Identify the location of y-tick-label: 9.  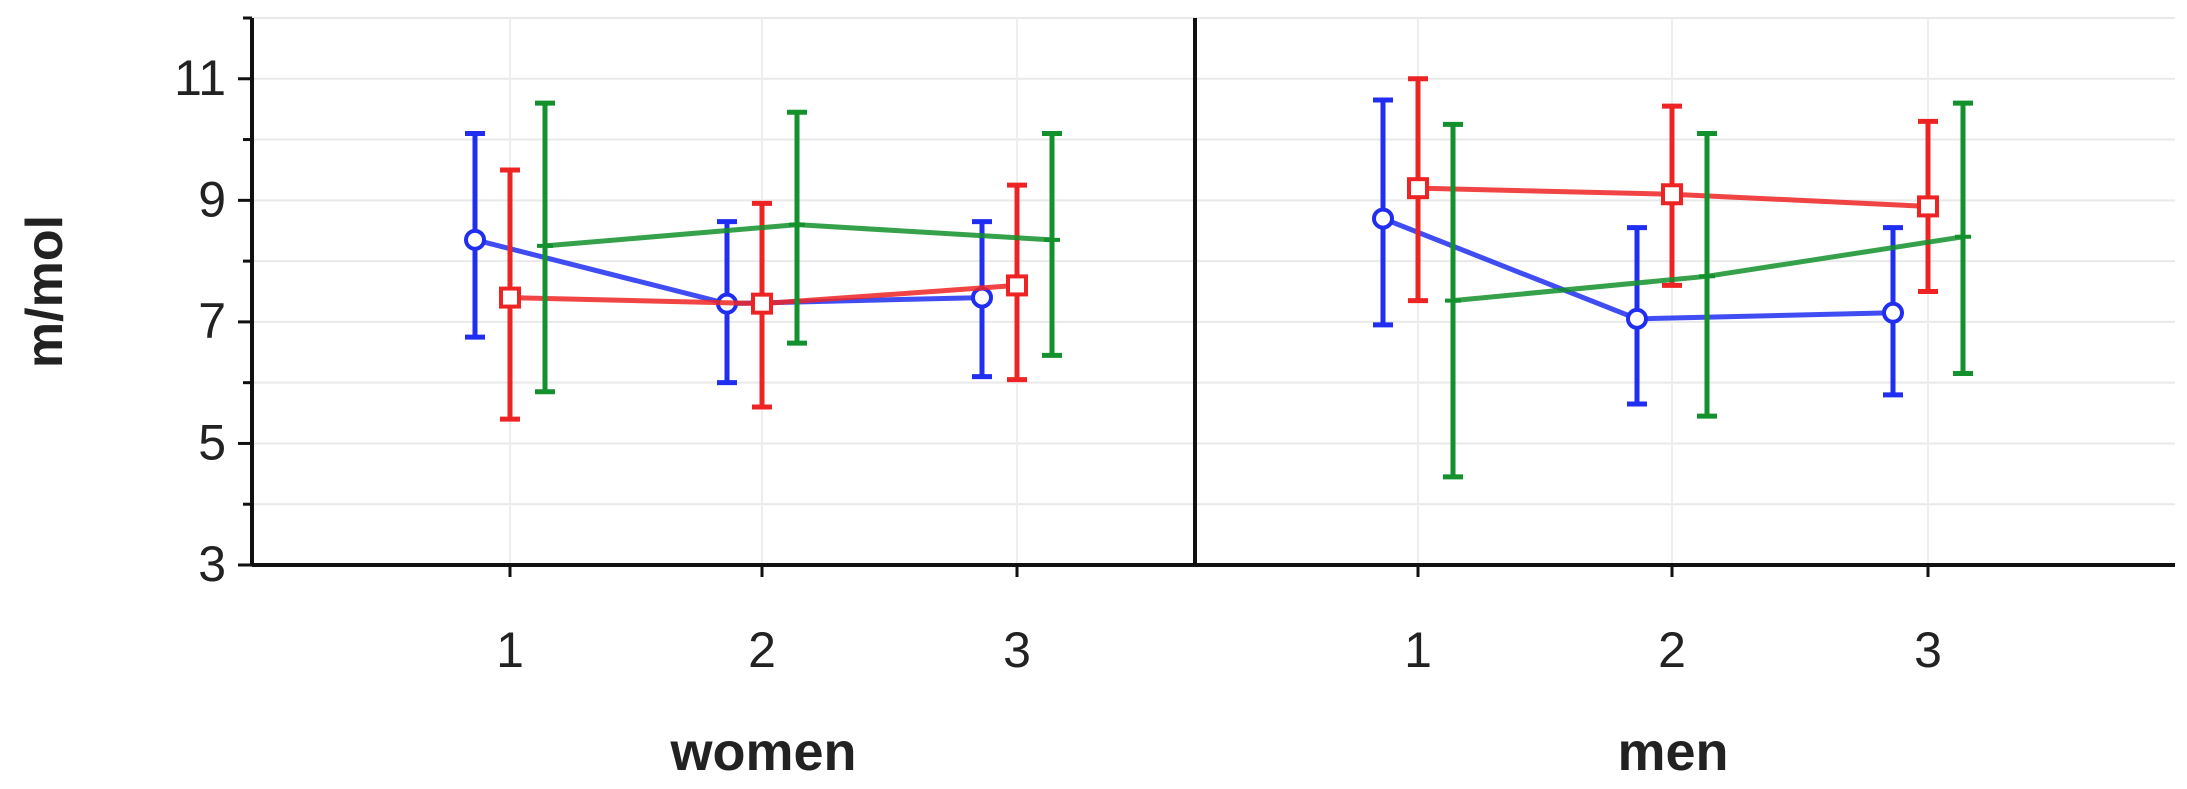
(212, 199).